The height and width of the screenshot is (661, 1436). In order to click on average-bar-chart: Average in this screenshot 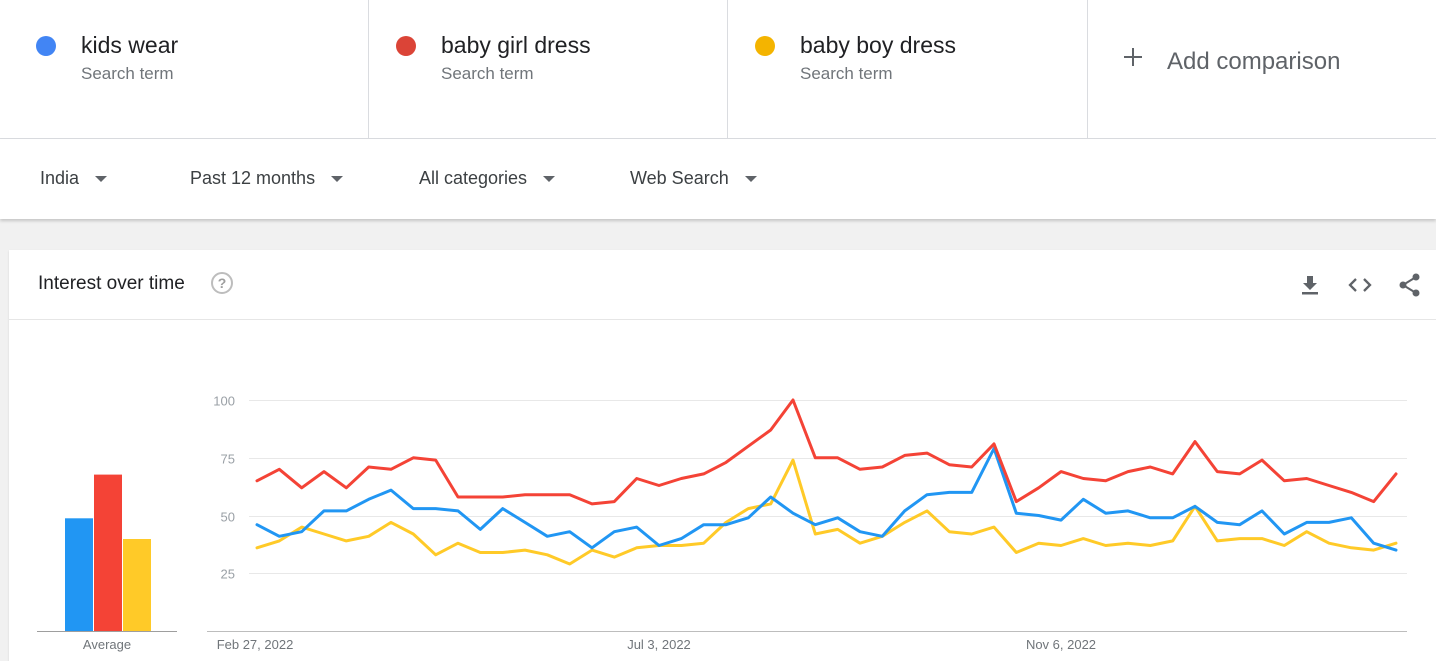, I will do `click(107, 563)`.